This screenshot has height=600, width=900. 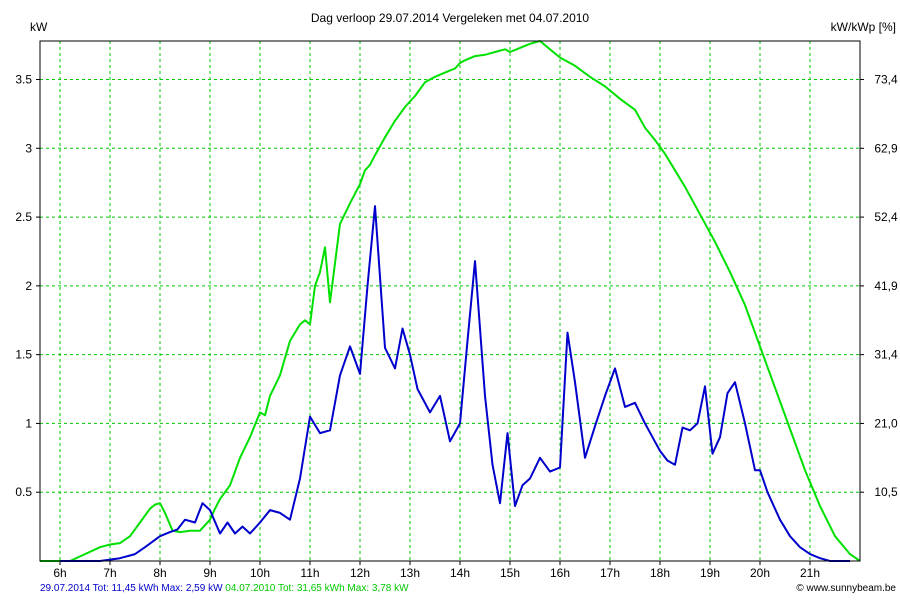 What do you see at coordinates (886, 355) in the screenshot?
I see `y2-tick-label: 31,4` at bounding box center [886, 355].